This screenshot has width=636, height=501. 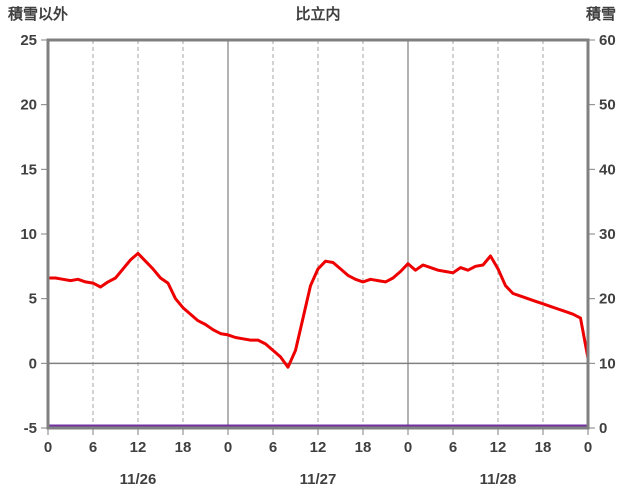 I want to click on date-label: 11/26, so click(x=138, y=479).